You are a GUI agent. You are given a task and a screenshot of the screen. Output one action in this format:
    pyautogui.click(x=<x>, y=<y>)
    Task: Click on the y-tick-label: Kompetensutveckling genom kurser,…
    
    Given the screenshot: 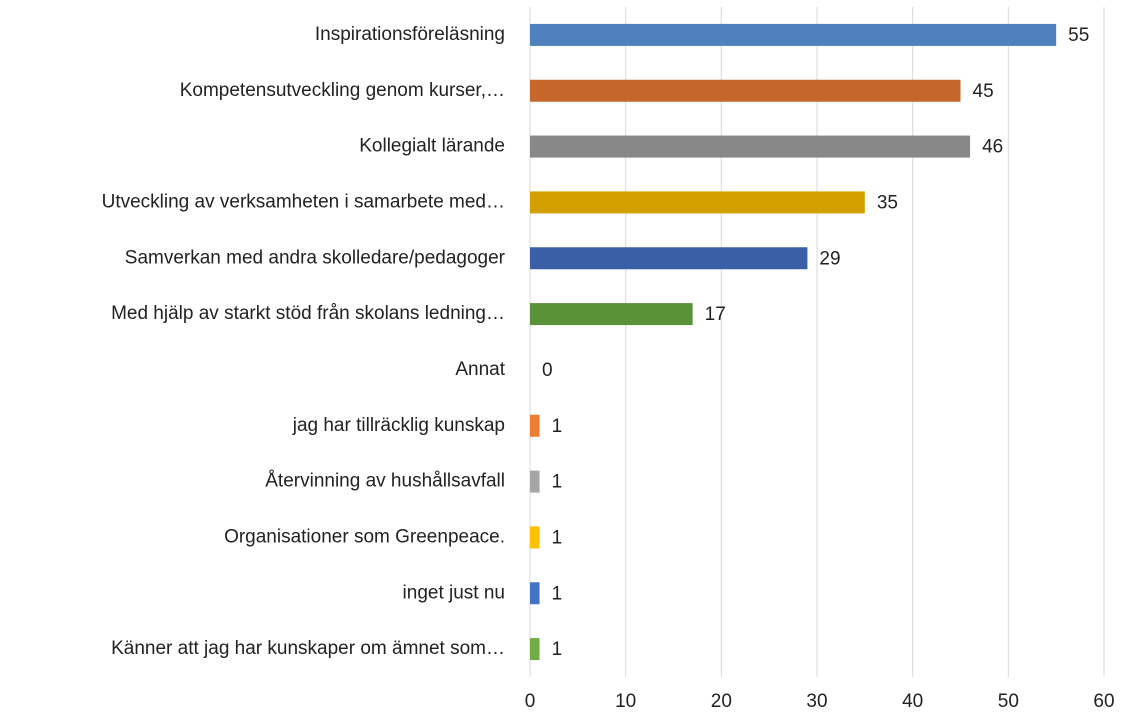 What is the action you would take?
    pyautogui.click(x=342, y=90)
    